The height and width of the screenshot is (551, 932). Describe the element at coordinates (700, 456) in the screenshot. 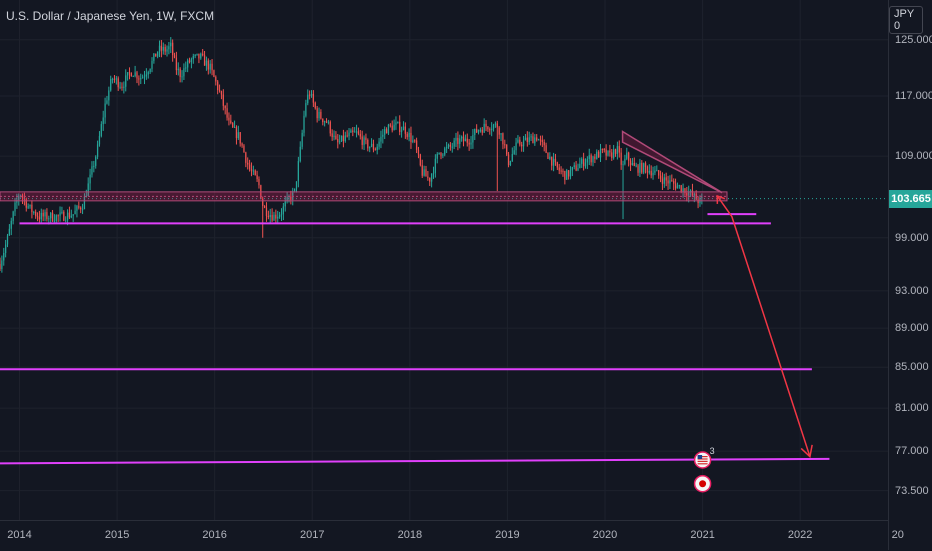

I see `us-flag-canton` at that location.